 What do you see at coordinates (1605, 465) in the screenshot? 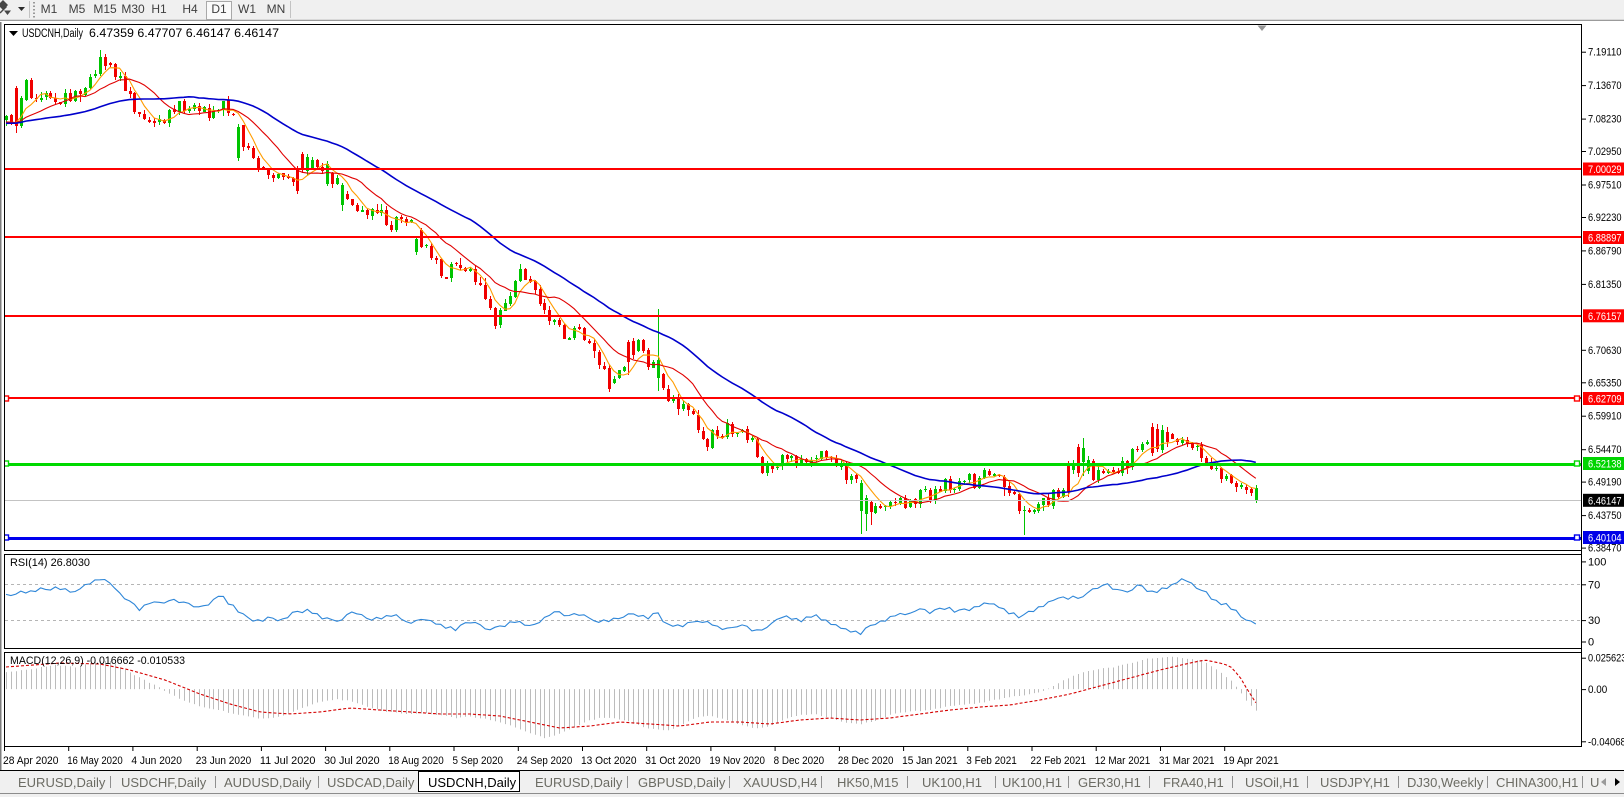
I see `svg-text: 6.52138` at bounding box center [1605, 465].